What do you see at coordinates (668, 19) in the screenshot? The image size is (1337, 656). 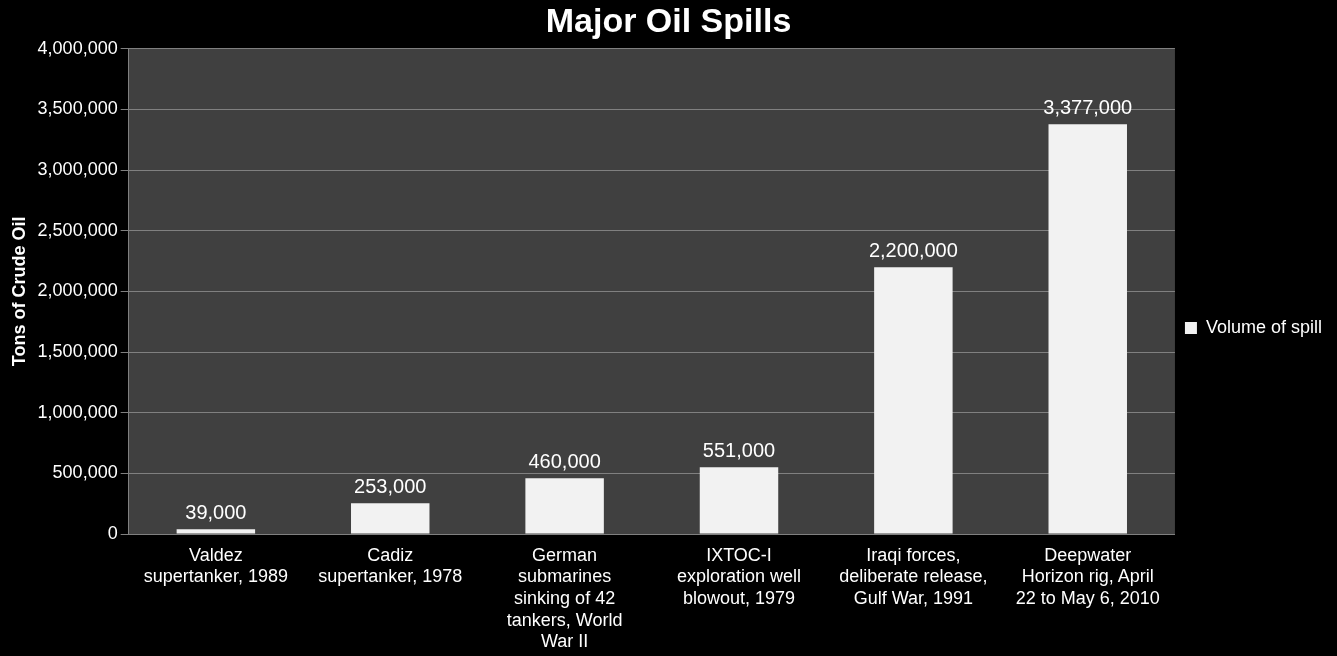 I see `chart-title: Major Oil Spills` at bounding box center [668, 19].